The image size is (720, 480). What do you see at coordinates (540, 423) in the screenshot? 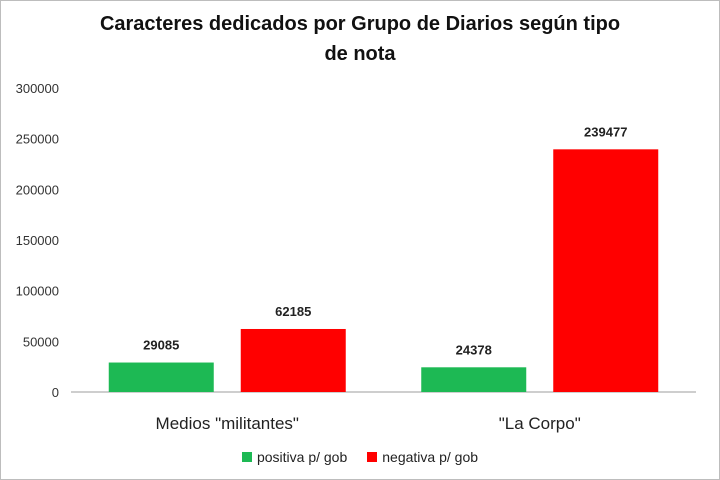
I see `x-category-label-1: "La Corpo"` at bounding box center [540, 423].